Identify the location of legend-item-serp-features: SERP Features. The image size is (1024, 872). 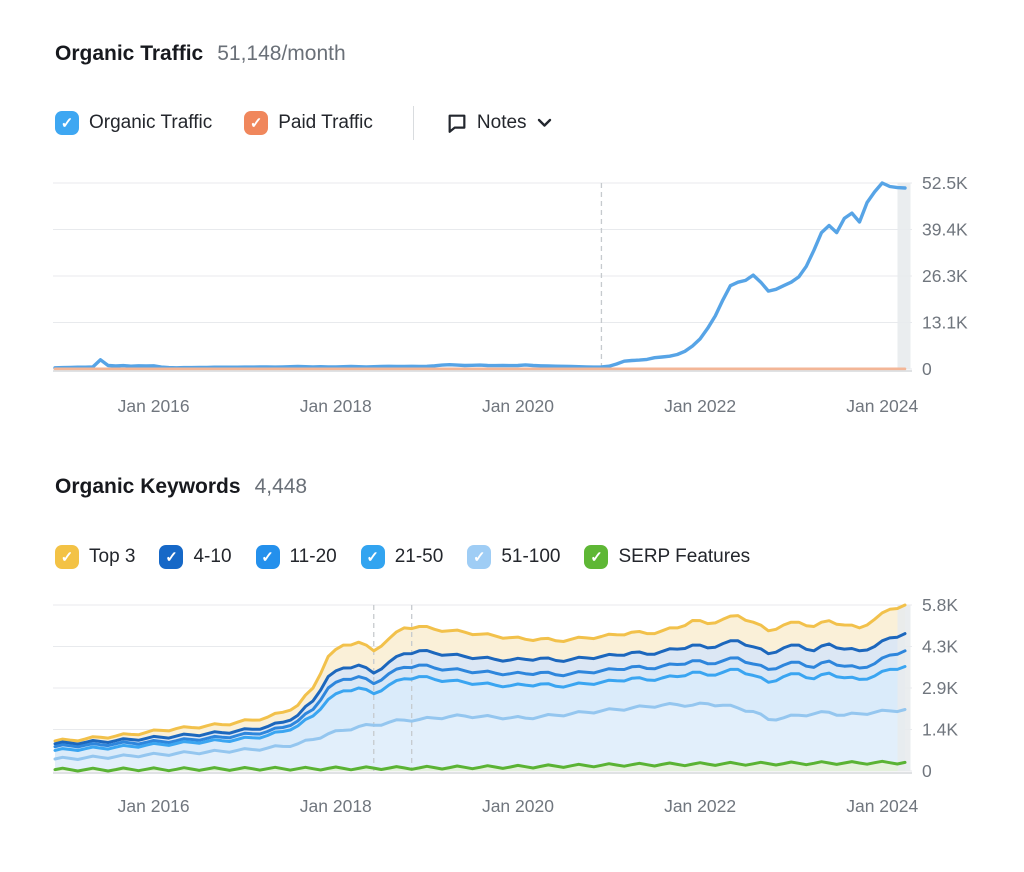
(667, 557).